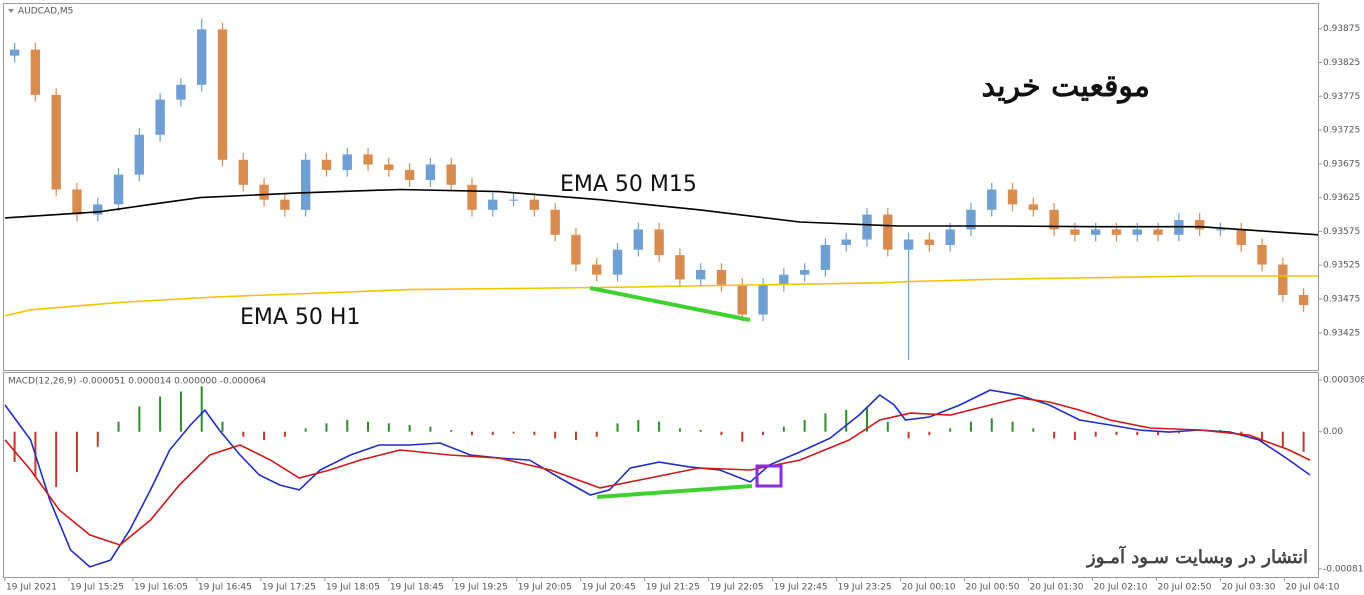  Describe the element at coordinates (545, 588) in the screenshot. I see `x-tick-label: 19 Jul 20:05` at that location.